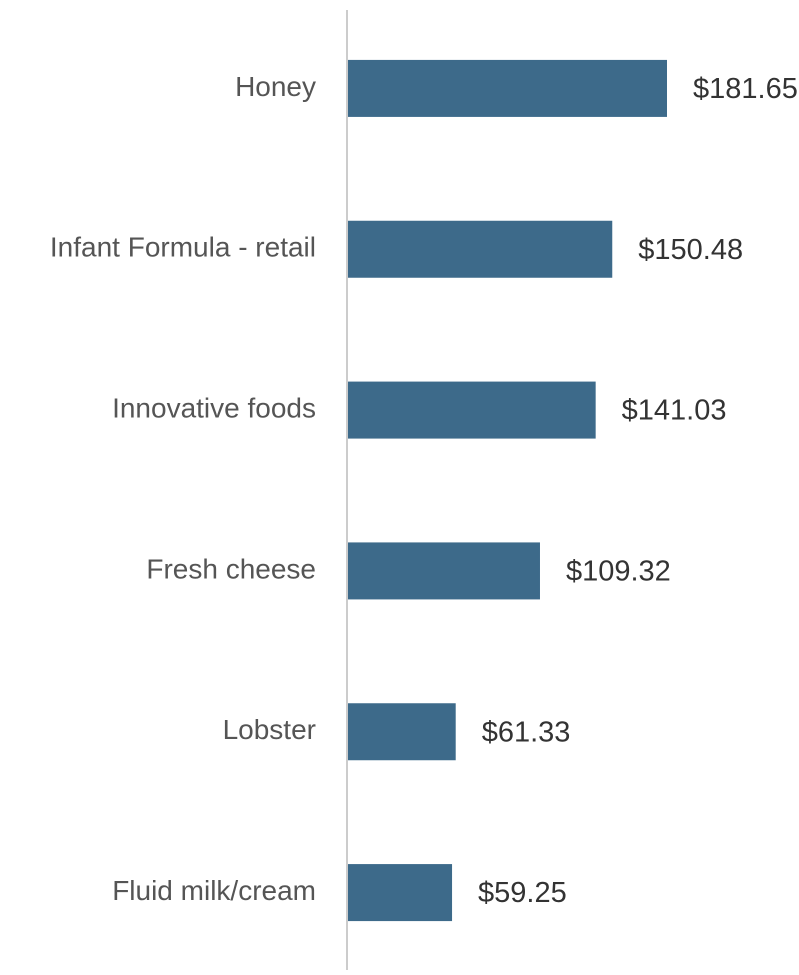 This screenshot has height=975, width=799. What do you see at coordinates (183, 247) in the screenshot?
I see `category-label: Infant Formula - retail` at bounding box center [183, 247].